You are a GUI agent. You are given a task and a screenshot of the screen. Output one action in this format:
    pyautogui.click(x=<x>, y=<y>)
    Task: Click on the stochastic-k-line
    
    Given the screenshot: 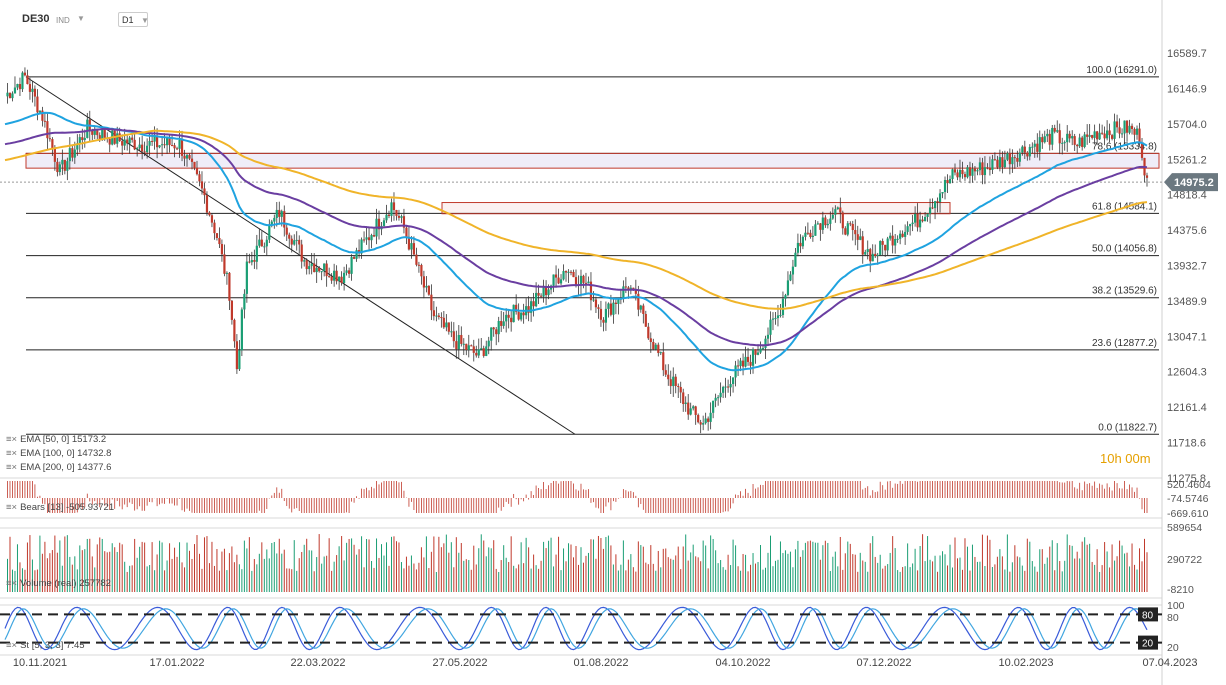 What is the action you would take?
    pyautogui.click(x=576, y=628)
    